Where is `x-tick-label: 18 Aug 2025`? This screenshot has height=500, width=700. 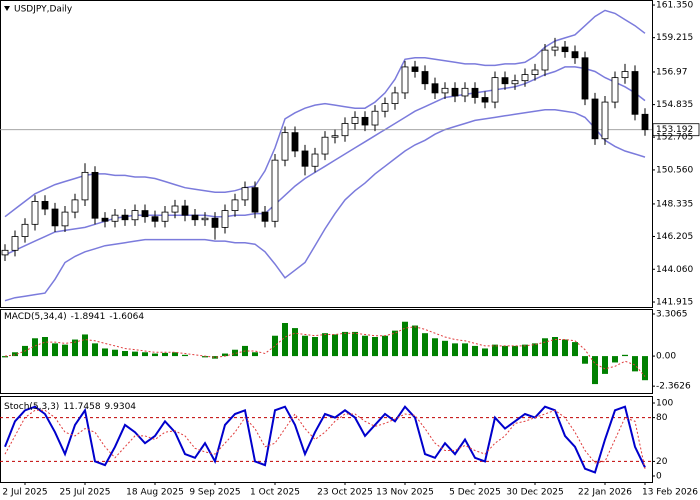 x-tick-label: 18 Aug 2025 is located at coordinates (155, 493).